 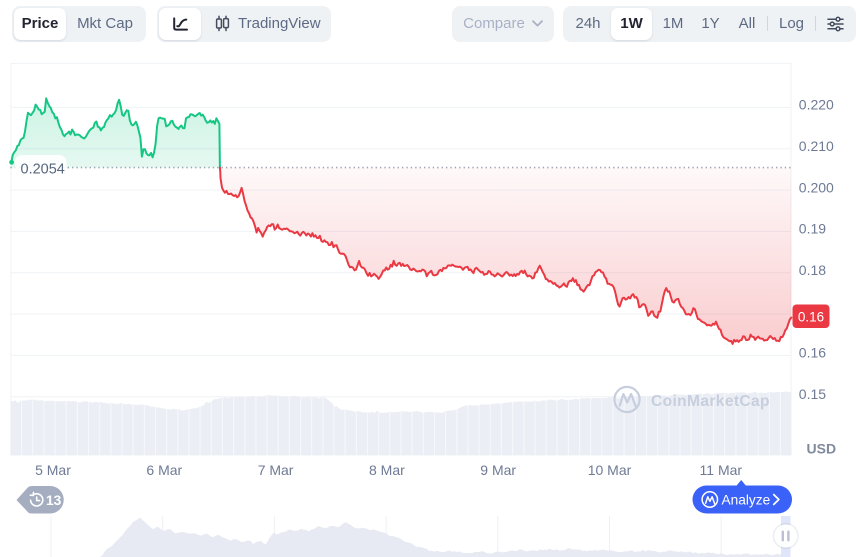 I want to click on svg-text: 0.220, so click(x=816, y=105).